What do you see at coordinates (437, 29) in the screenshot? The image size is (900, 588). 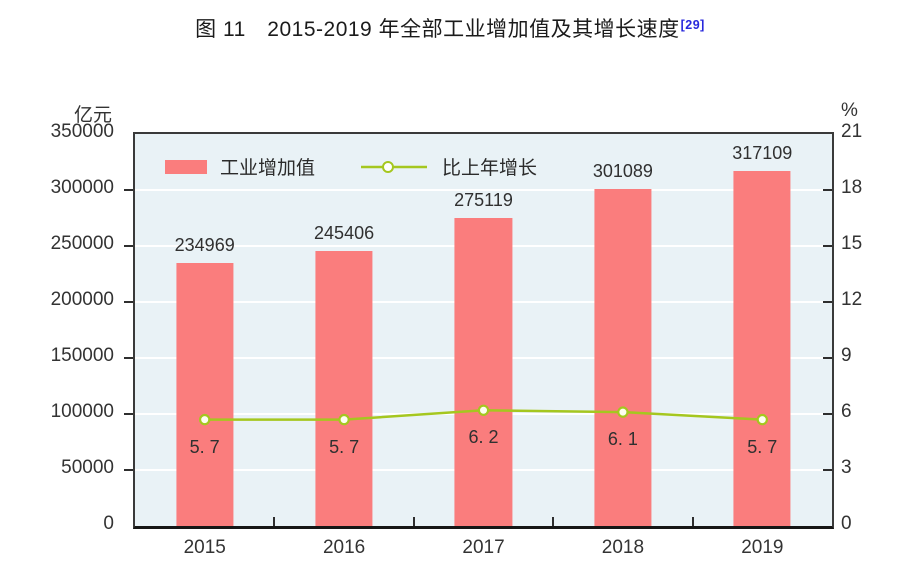 I see `figure-title-text: 图 11 2015-2019 年全部工业增加值及其增长速度` at bounding box center [437, 29].